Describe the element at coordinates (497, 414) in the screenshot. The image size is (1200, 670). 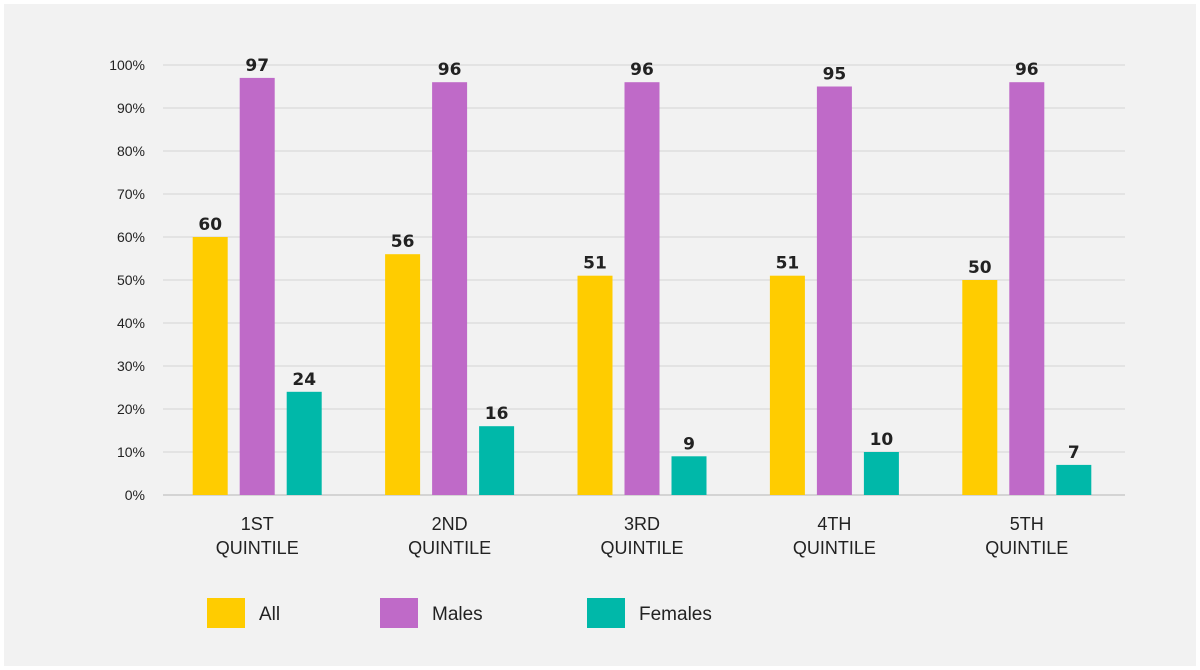
I see `data-label: 16` at that location.